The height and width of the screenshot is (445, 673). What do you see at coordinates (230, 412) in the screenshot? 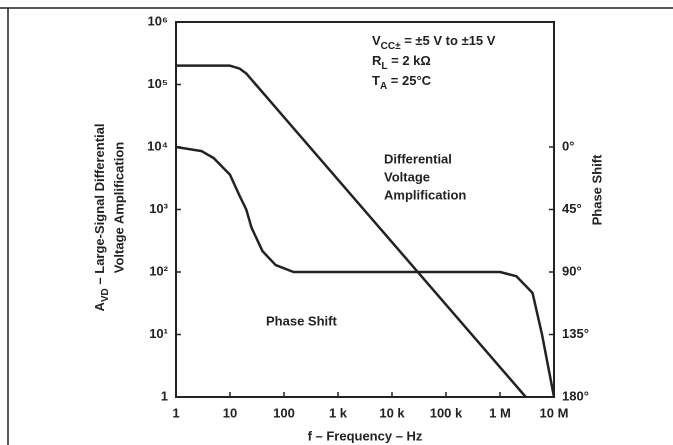
I see `x-tick-label: 10` at bounding box center [230, 412].